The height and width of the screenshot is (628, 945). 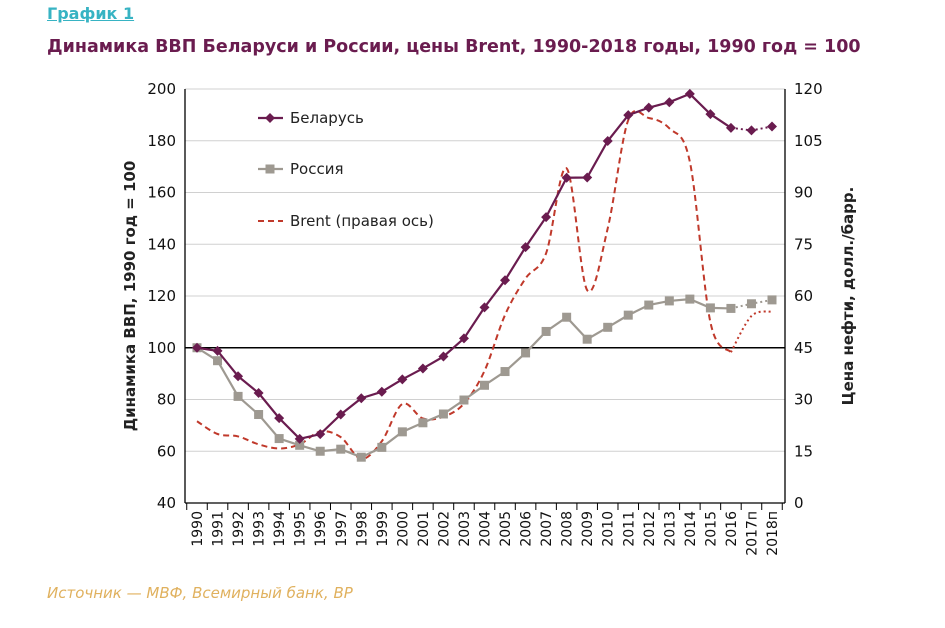 What do you see at coordinates (403, 529) in the screenshot?
I see `x-tick-label: 2000` at bounding box center [403, 529].